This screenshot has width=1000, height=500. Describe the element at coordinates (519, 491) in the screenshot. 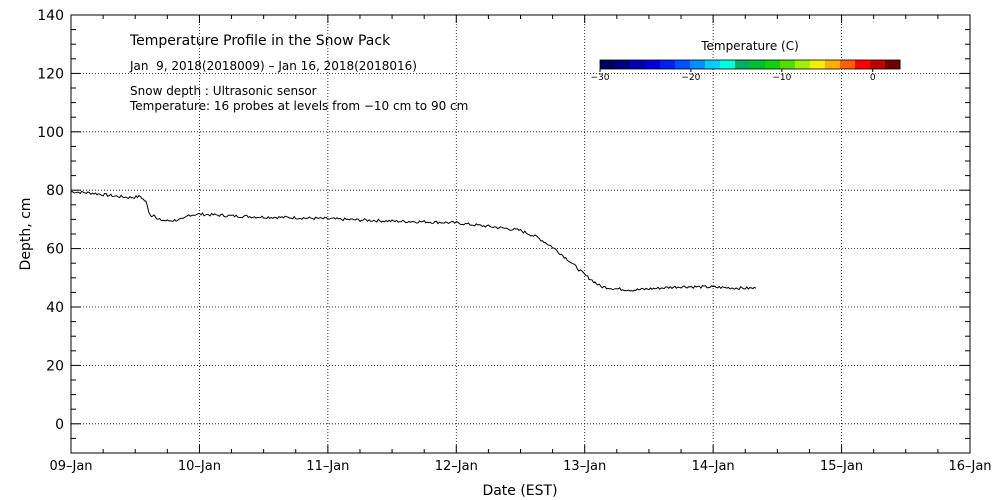

I see `x-axis-label: Date (EST)` at that location.